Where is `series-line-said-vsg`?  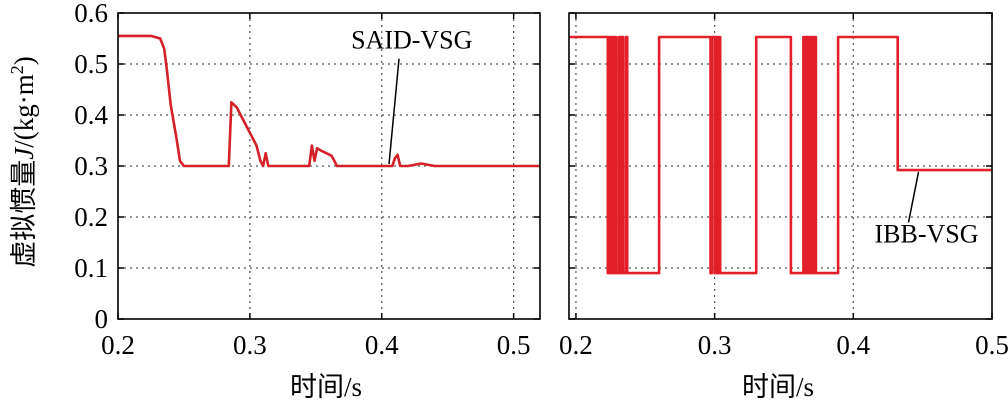
series-line-said-vsg is located at coordinates (329, 101).